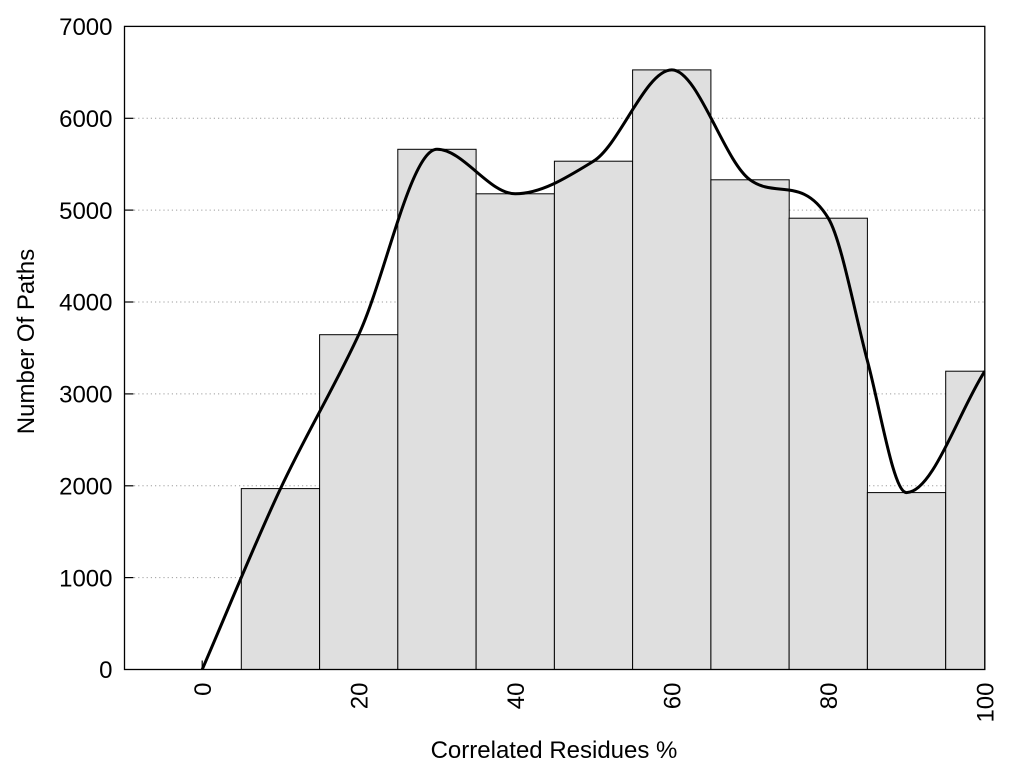  I want to click on svg-text: 4000, so click(85, 303).